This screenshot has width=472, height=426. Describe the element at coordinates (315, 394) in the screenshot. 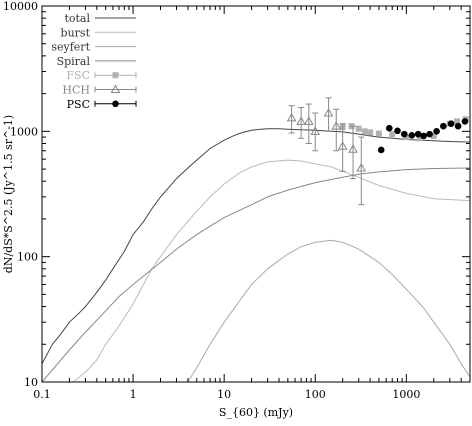

I see `x-tick-label: 100` at that location.